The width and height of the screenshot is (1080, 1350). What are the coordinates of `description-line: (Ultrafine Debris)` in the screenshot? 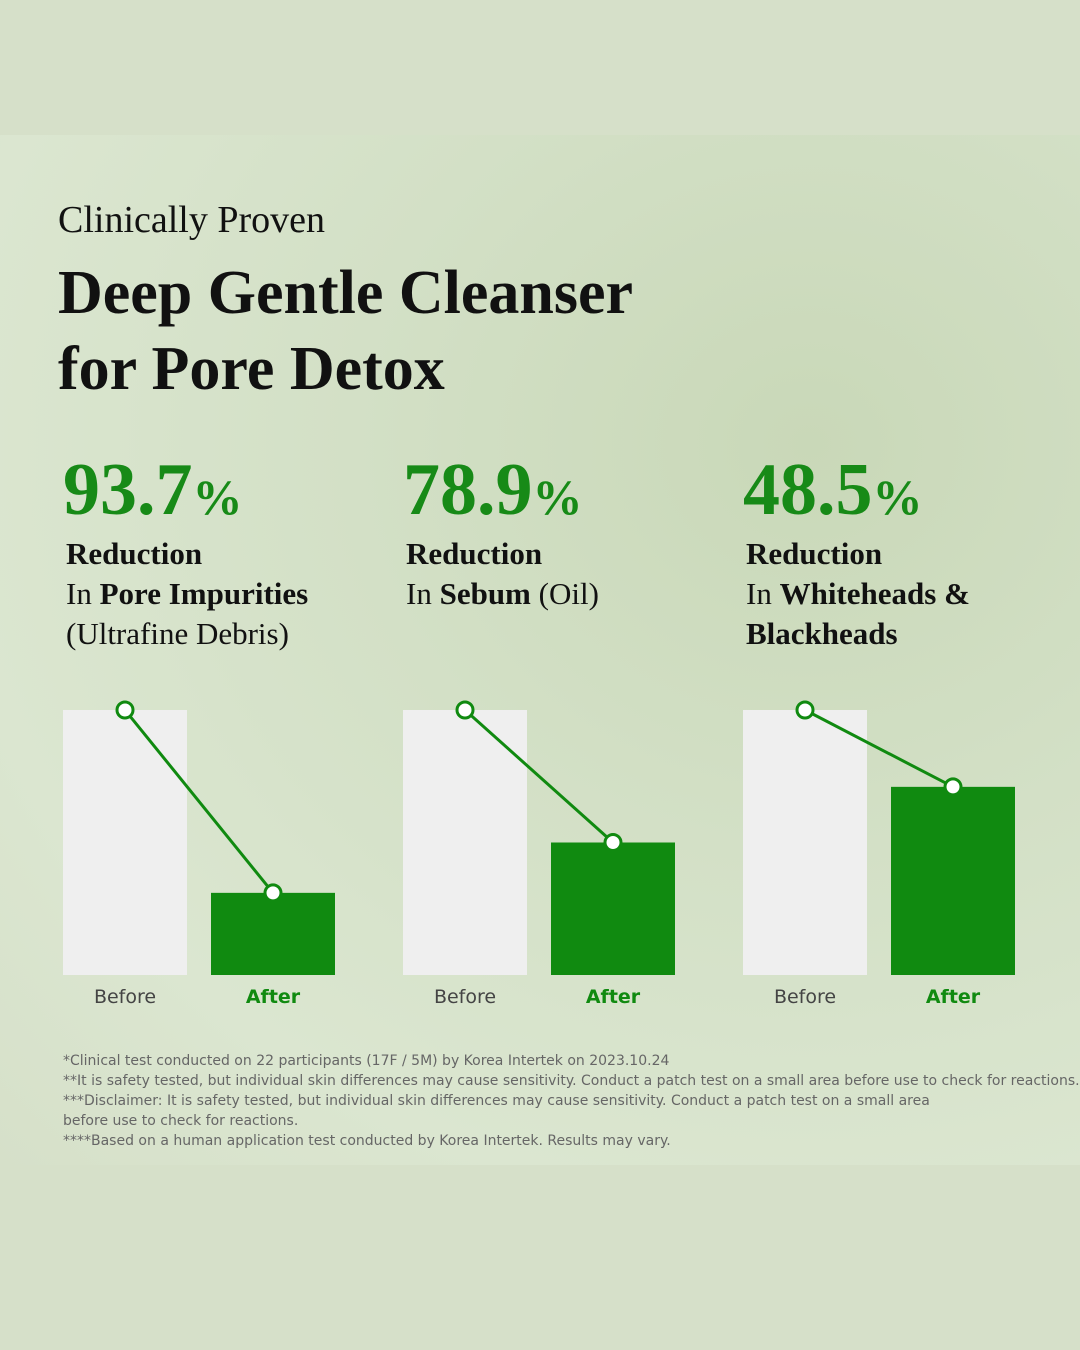 It's located at (177, 634).